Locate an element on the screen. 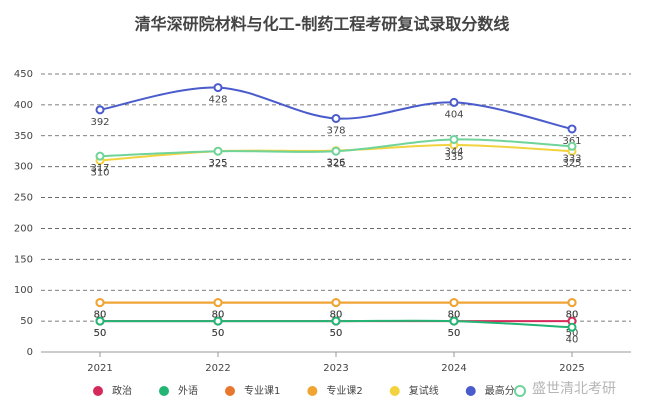 The height and width of the screenshot is (409, 645). y-tick-label: 400 is located at coordinates (23, 105).